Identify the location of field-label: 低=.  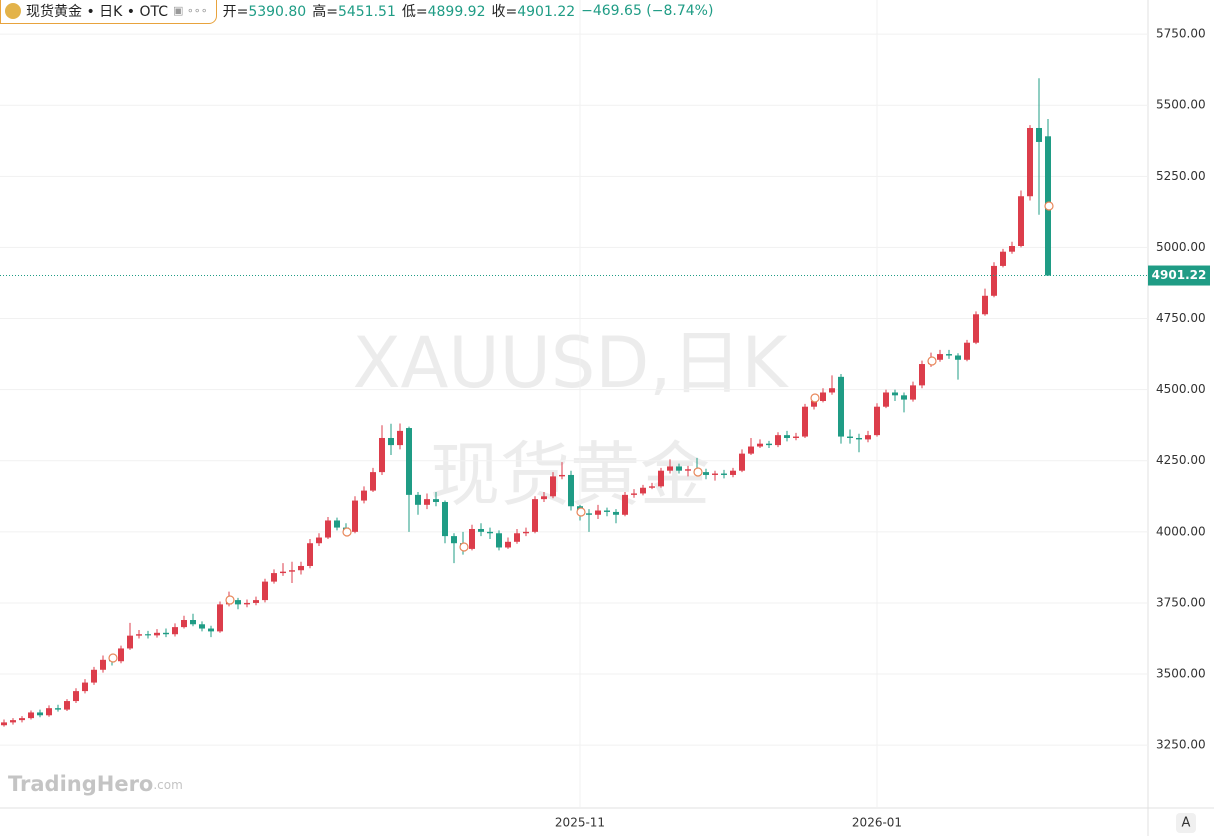
(414, 12).